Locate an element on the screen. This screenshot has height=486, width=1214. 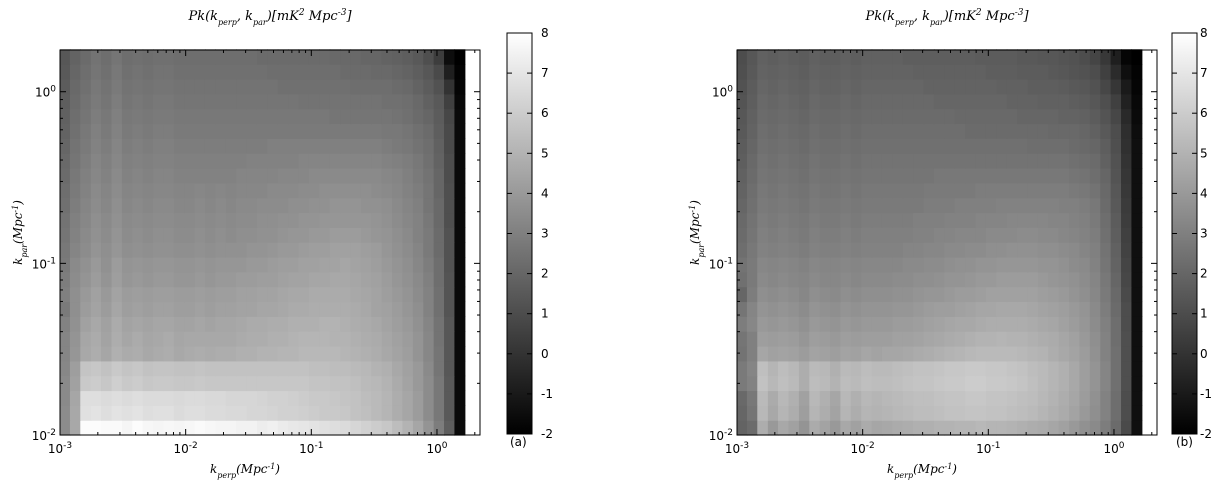
heatmap-cell-r10-c37 is located at coordinates (1127, 279).